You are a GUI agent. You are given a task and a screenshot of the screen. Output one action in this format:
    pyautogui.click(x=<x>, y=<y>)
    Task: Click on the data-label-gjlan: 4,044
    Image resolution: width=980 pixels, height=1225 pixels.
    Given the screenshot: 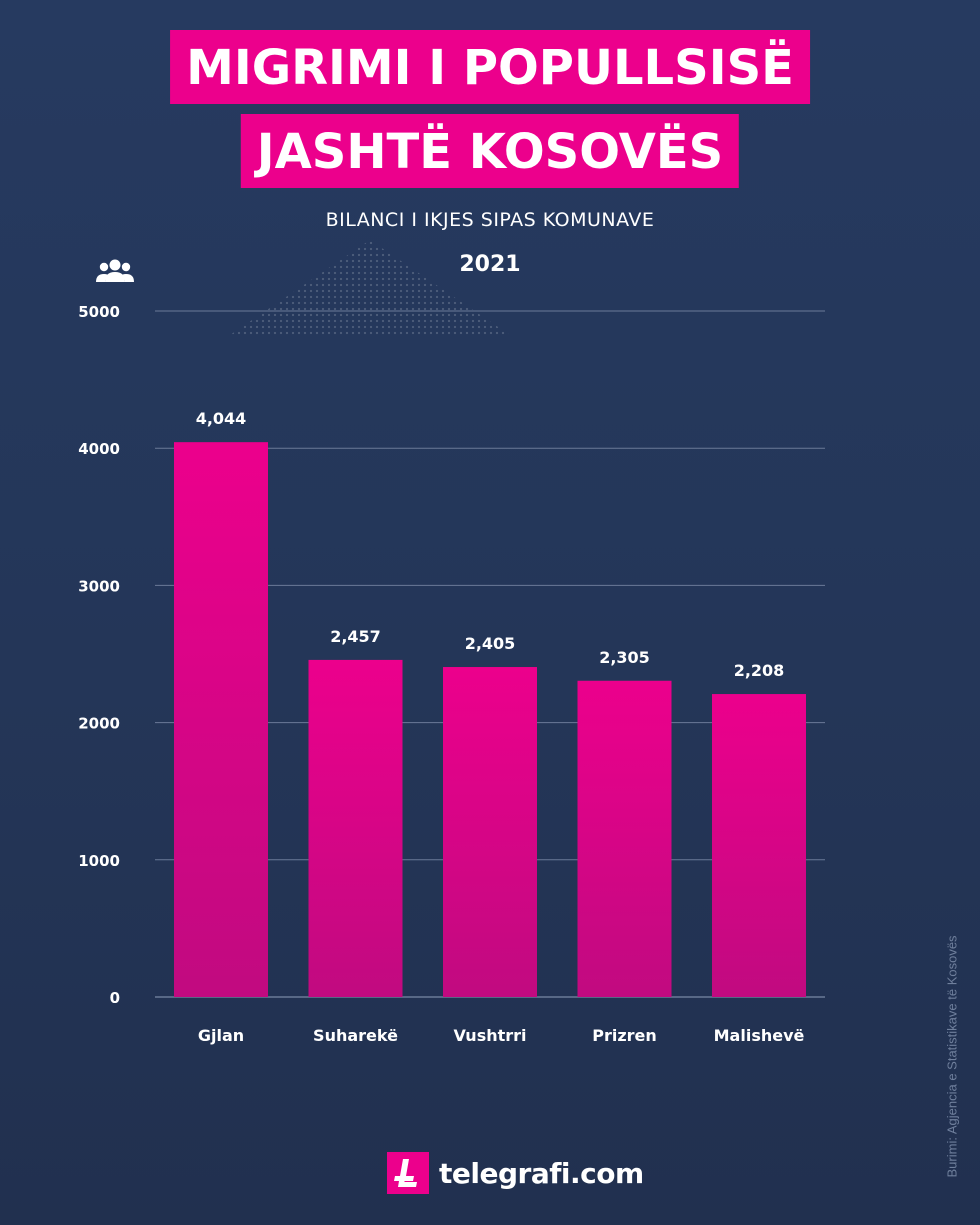 What is the action you would take?
    pyautogui.click(x=221, y=418)
    